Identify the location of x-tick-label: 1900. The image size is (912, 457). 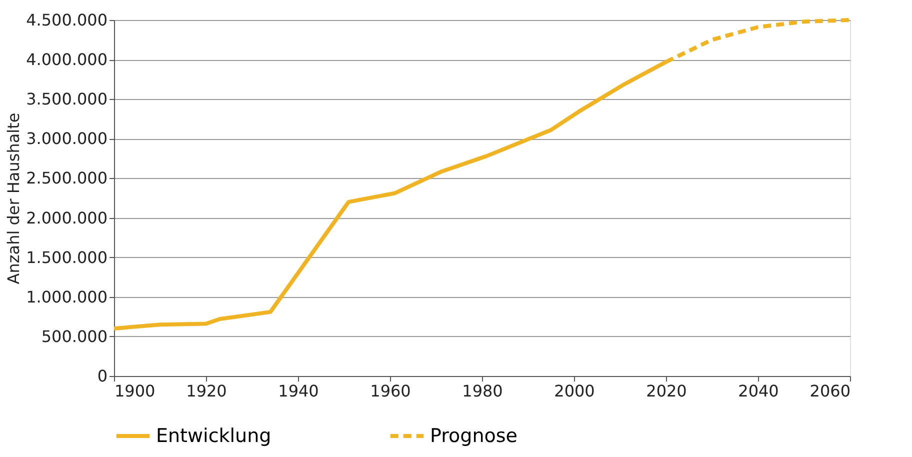
(135, 391).